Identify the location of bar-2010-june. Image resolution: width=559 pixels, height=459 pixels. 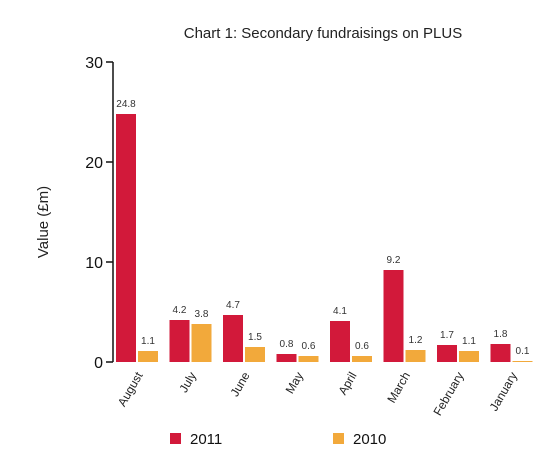
(255, 354).